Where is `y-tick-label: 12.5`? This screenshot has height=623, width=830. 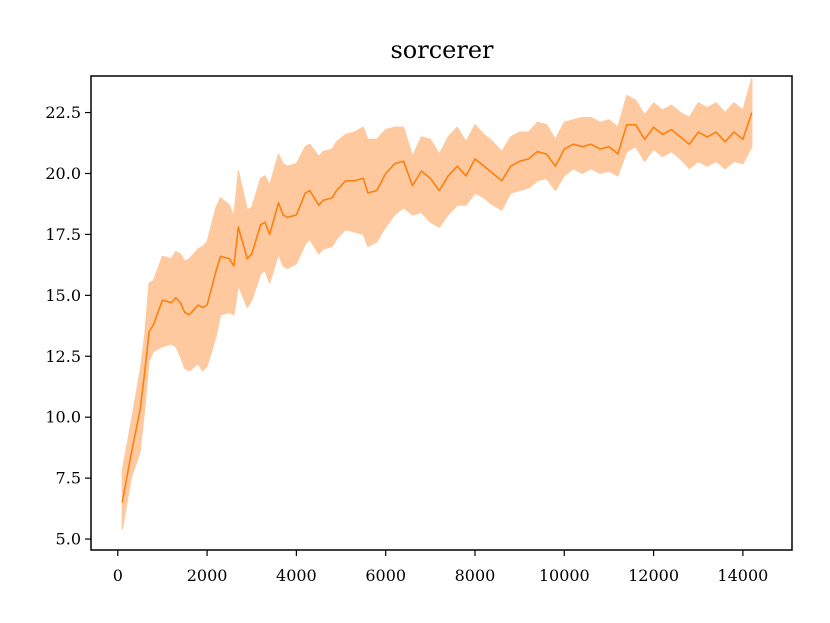 y-tick-label: 12.5 is located at coordinates (63, 356).